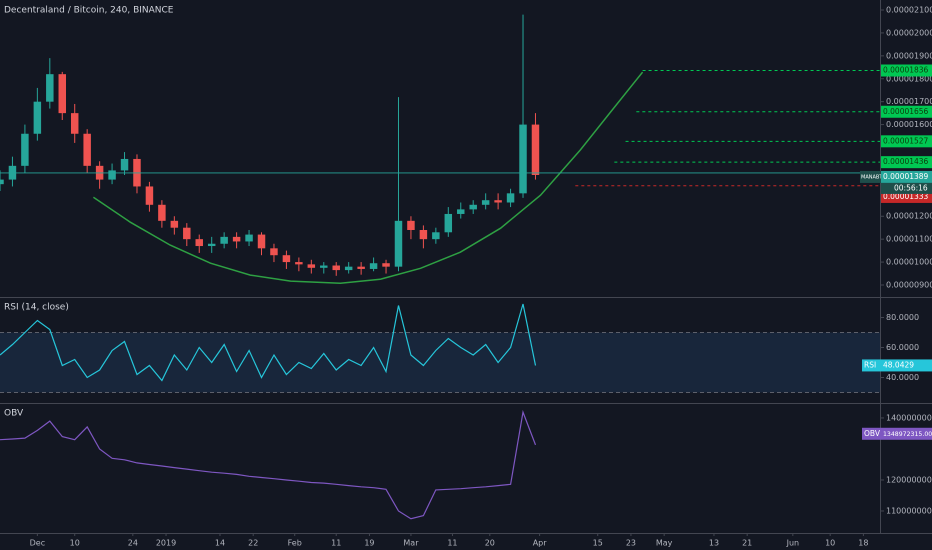 This screenshot has height=550, width=932. I want to click on x-tick-label: 19, so click(369, 543).